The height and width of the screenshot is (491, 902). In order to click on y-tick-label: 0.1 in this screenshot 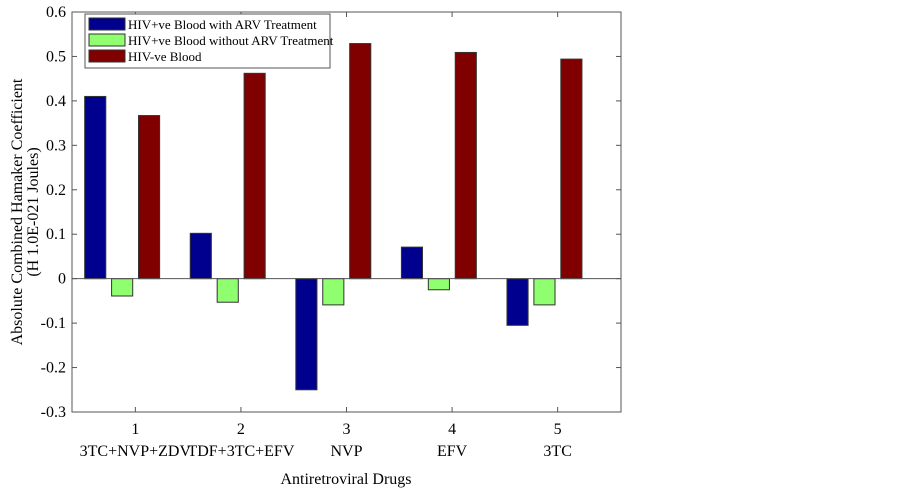, I will do `click(56, 234)`.